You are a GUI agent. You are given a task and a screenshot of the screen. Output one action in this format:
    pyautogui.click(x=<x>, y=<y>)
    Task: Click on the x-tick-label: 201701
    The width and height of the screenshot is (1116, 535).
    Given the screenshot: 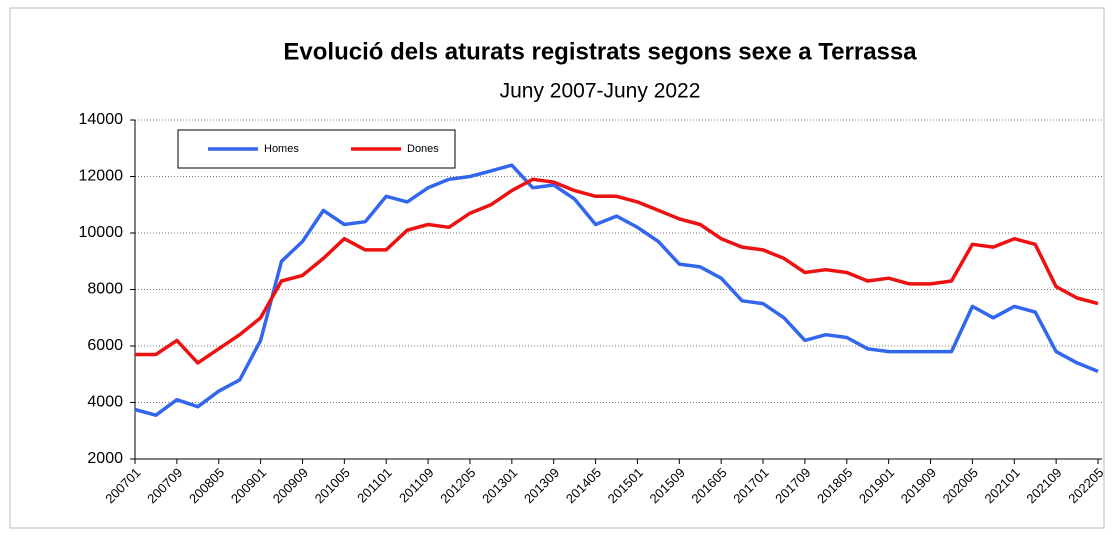 What is the action you would take?
    pyautogui.click(x=750, y=485)
    